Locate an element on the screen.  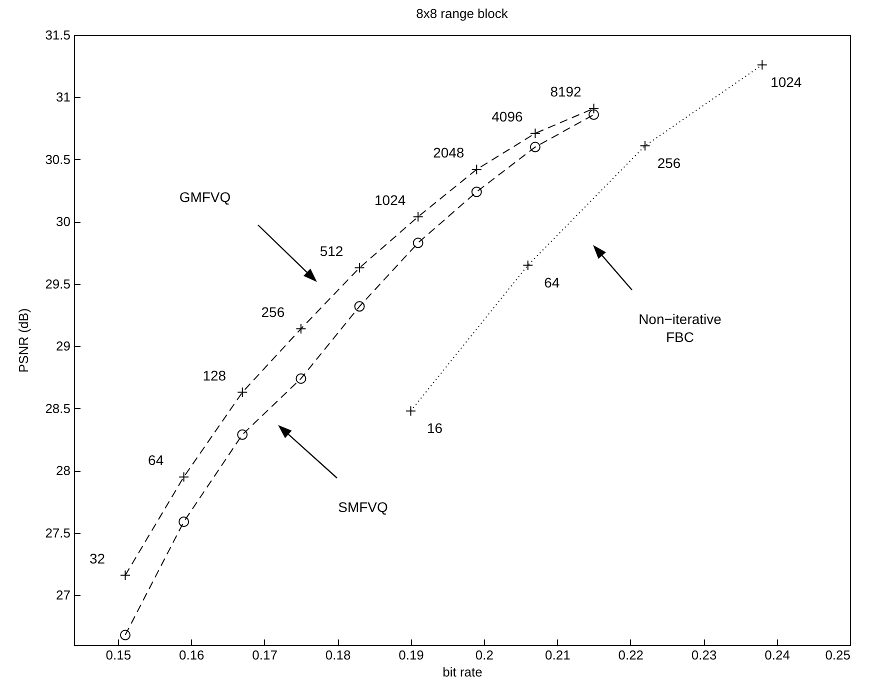
x-tick-label: 0.24 is located at coordinates (777, 655).